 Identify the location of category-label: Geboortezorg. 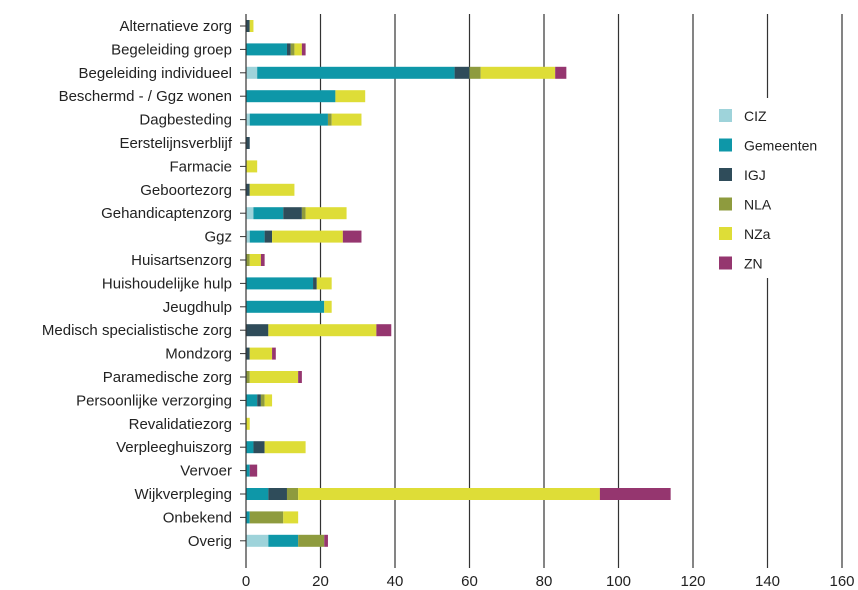
(186, 190).